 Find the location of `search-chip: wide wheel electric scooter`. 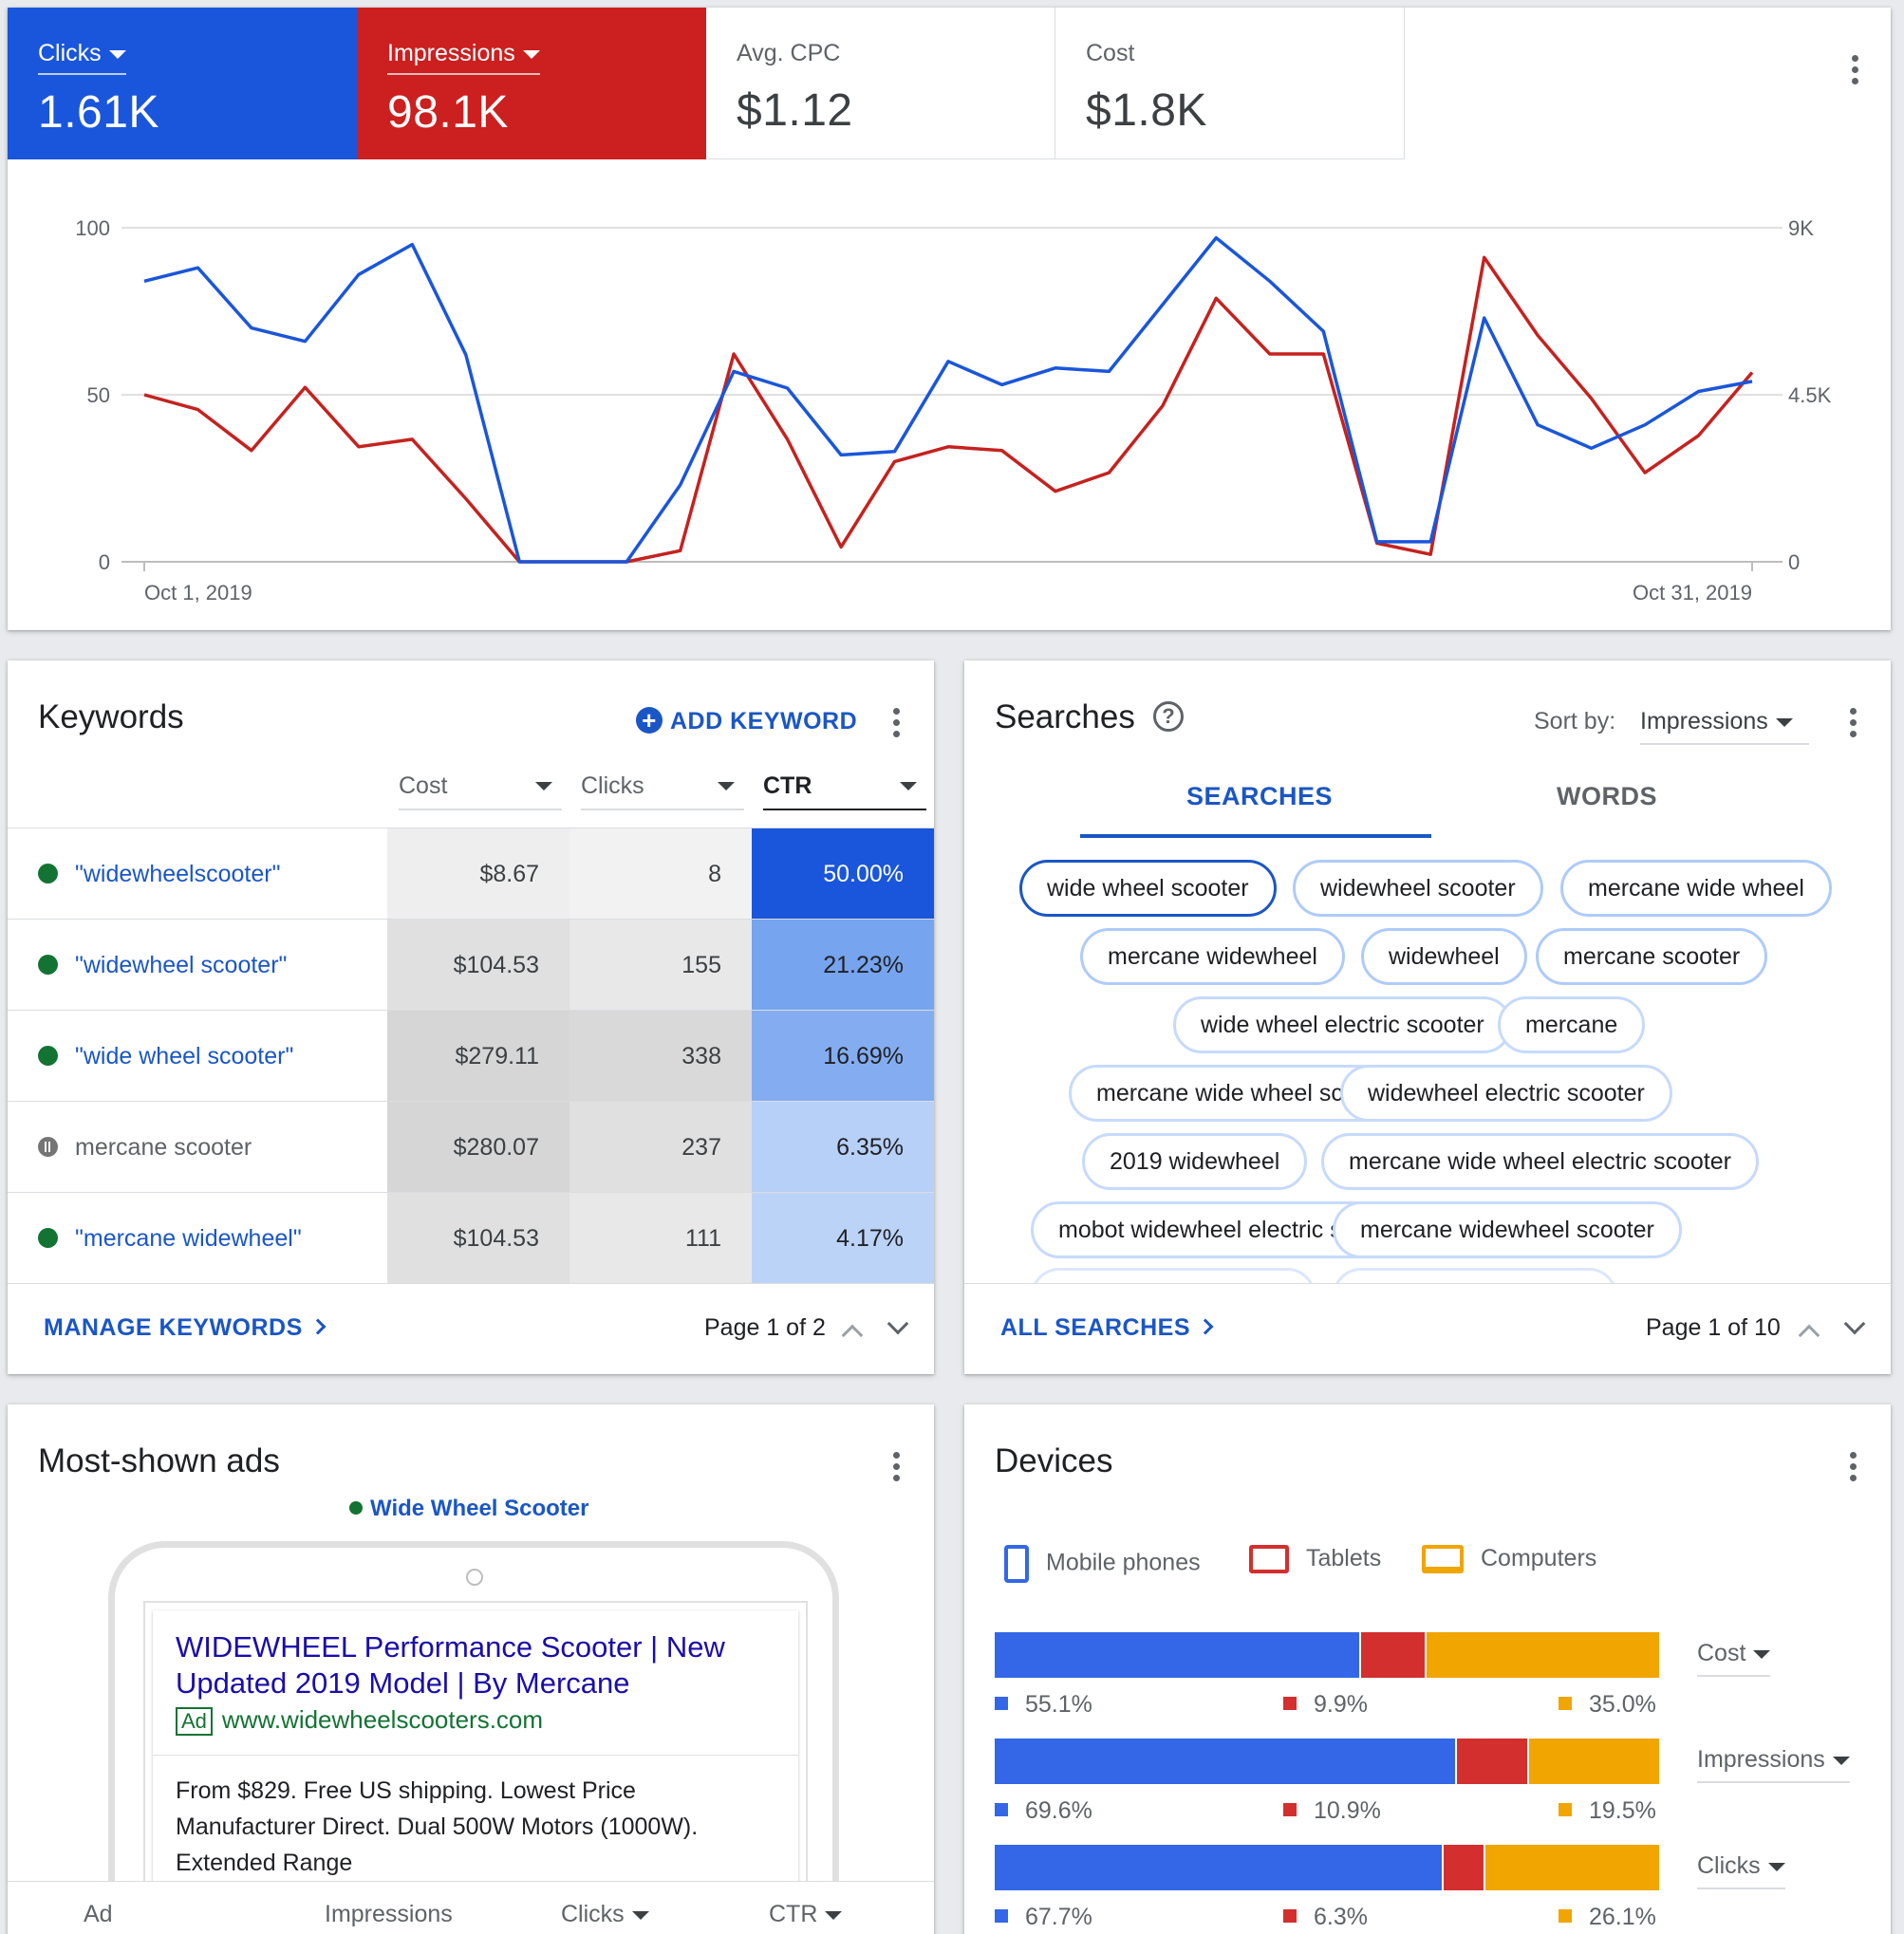

search-chip: wide wheel electric scooter is located at coordinates (1342, 1025).